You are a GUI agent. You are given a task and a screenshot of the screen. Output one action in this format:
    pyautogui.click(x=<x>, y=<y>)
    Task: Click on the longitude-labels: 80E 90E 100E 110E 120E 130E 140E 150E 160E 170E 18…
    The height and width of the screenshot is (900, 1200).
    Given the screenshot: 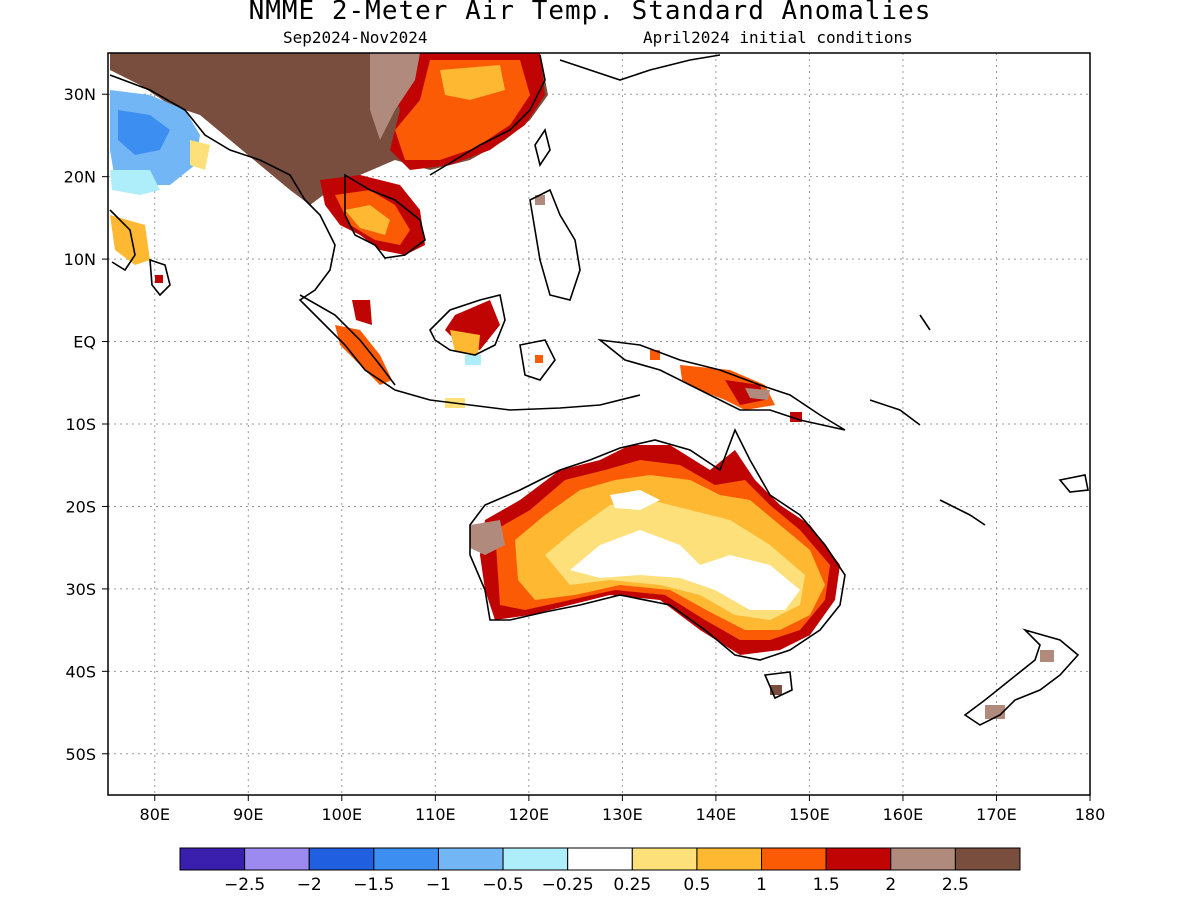 What is the action you would take?
    pyautogui.click(x=623, y=809)
    